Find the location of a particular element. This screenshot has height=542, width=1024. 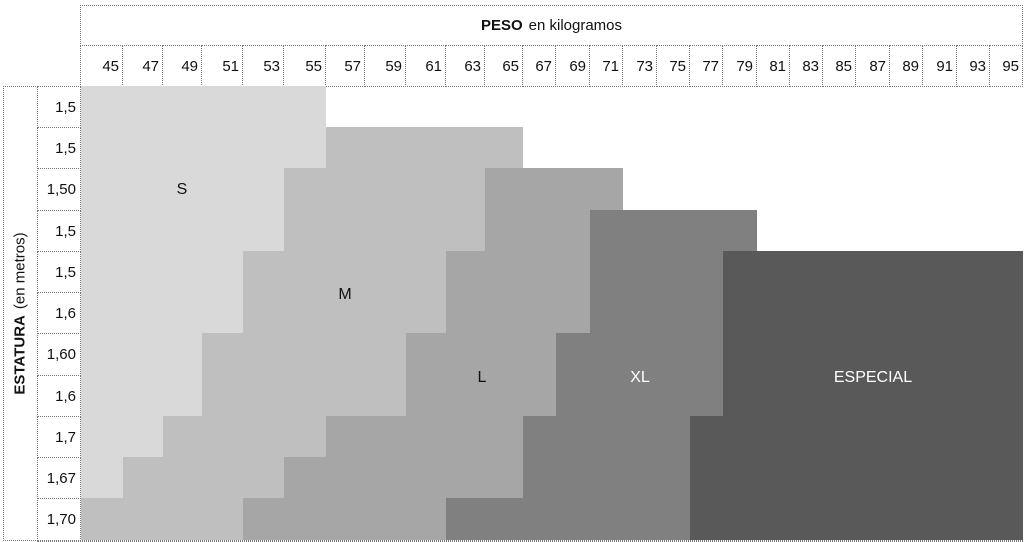

x-tick-label: 81 is located at coordinates (773, 66).